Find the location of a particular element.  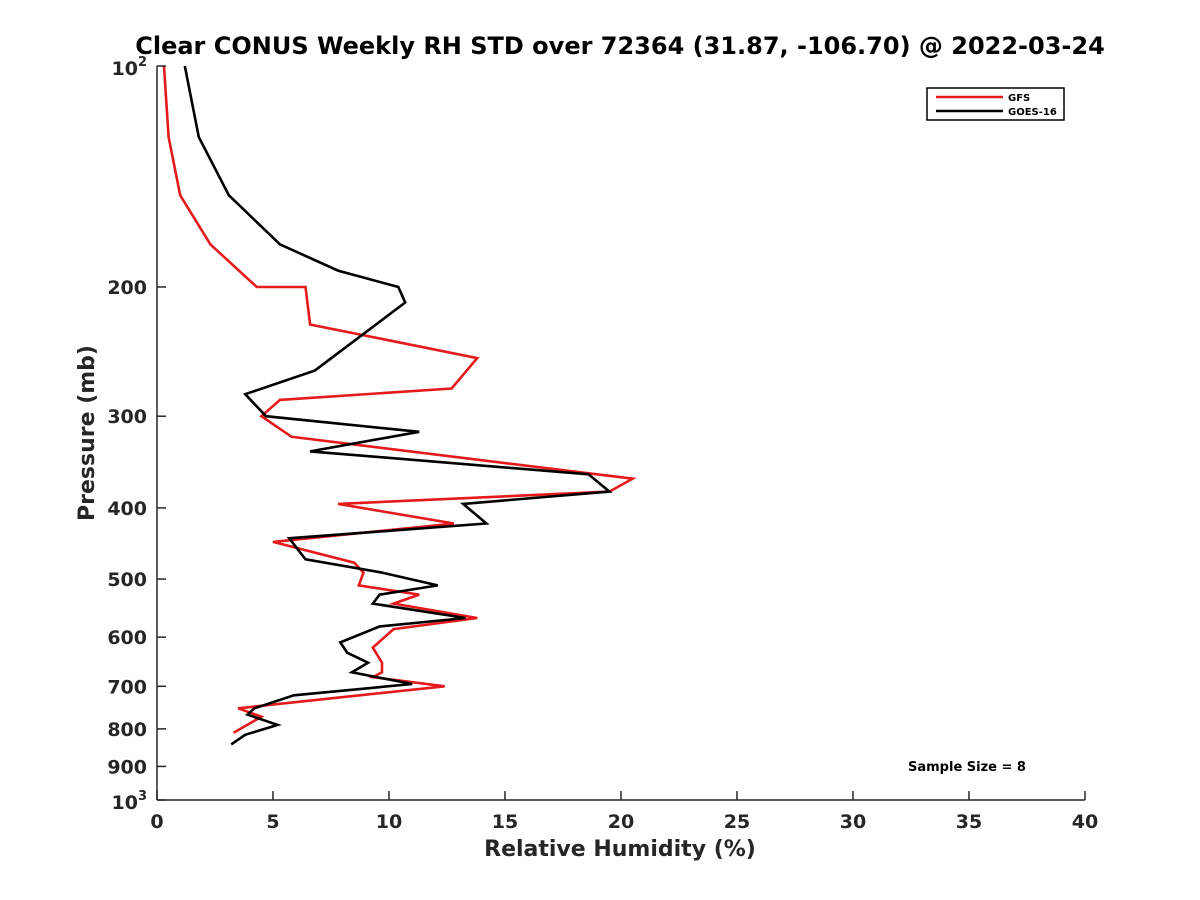

x-tick-label: 30 is located at coordinates (853, 822).